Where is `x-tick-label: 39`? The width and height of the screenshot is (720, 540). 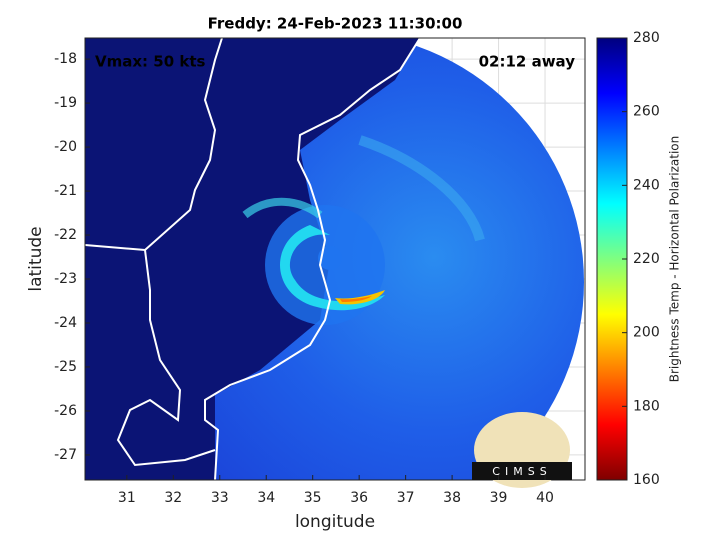
x-tick-label: 39 is located at coordinates (499, 498).